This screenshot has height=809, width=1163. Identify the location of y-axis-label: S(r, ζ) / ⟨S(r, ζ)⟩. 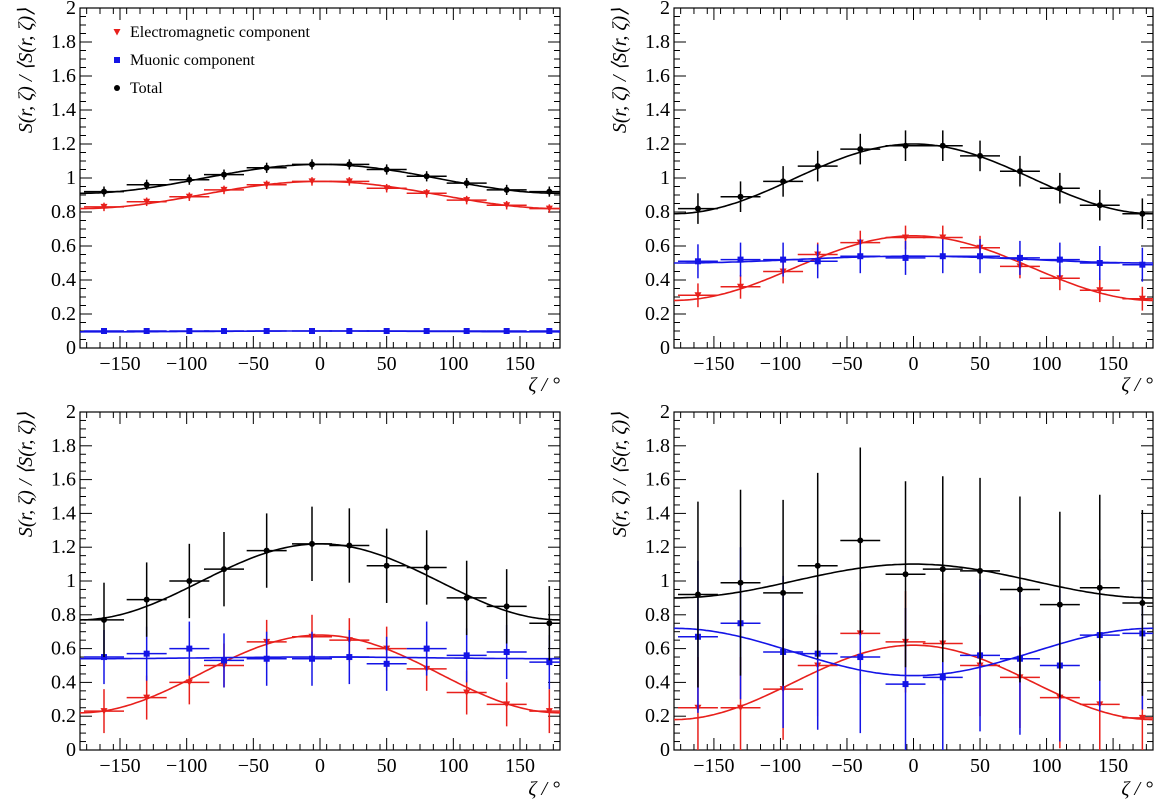
(620, 70).